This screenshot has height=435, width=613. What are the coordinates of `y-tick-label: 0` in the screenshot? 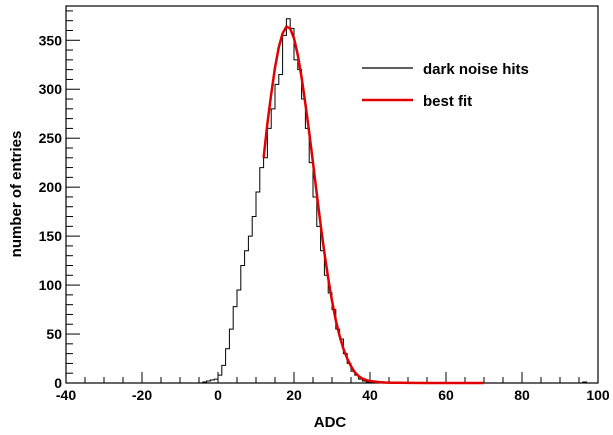 It's located at (58, 383).